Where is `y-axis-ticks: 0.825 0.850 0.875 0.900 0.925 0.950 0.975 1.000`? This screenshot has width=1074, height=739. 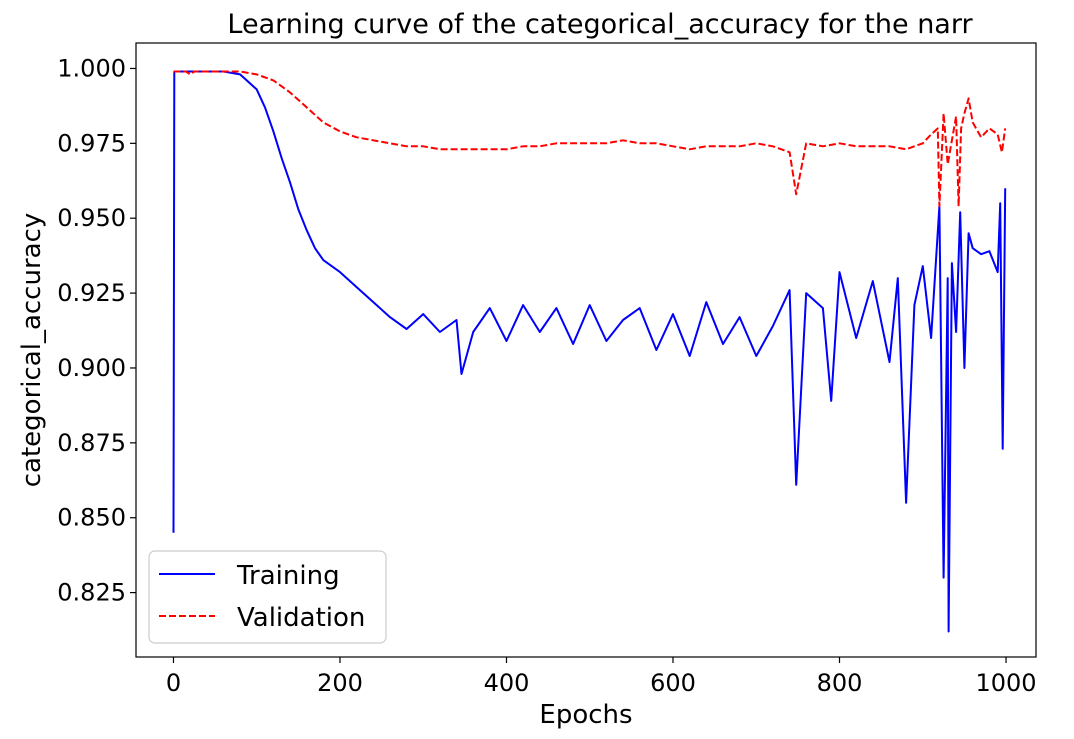
y-axis-ticks: 0.825 0.850 0.875 0.900 0.925 0.950 0.975 1.000 is located at coordinates (96, 330).